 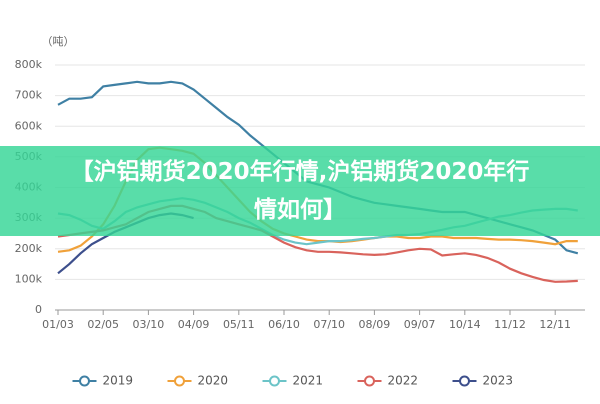 What do you see at coordinates (29, 95) in the screenshot?
I see `y-tick-label: 700k` at bounding box center [29, 95].